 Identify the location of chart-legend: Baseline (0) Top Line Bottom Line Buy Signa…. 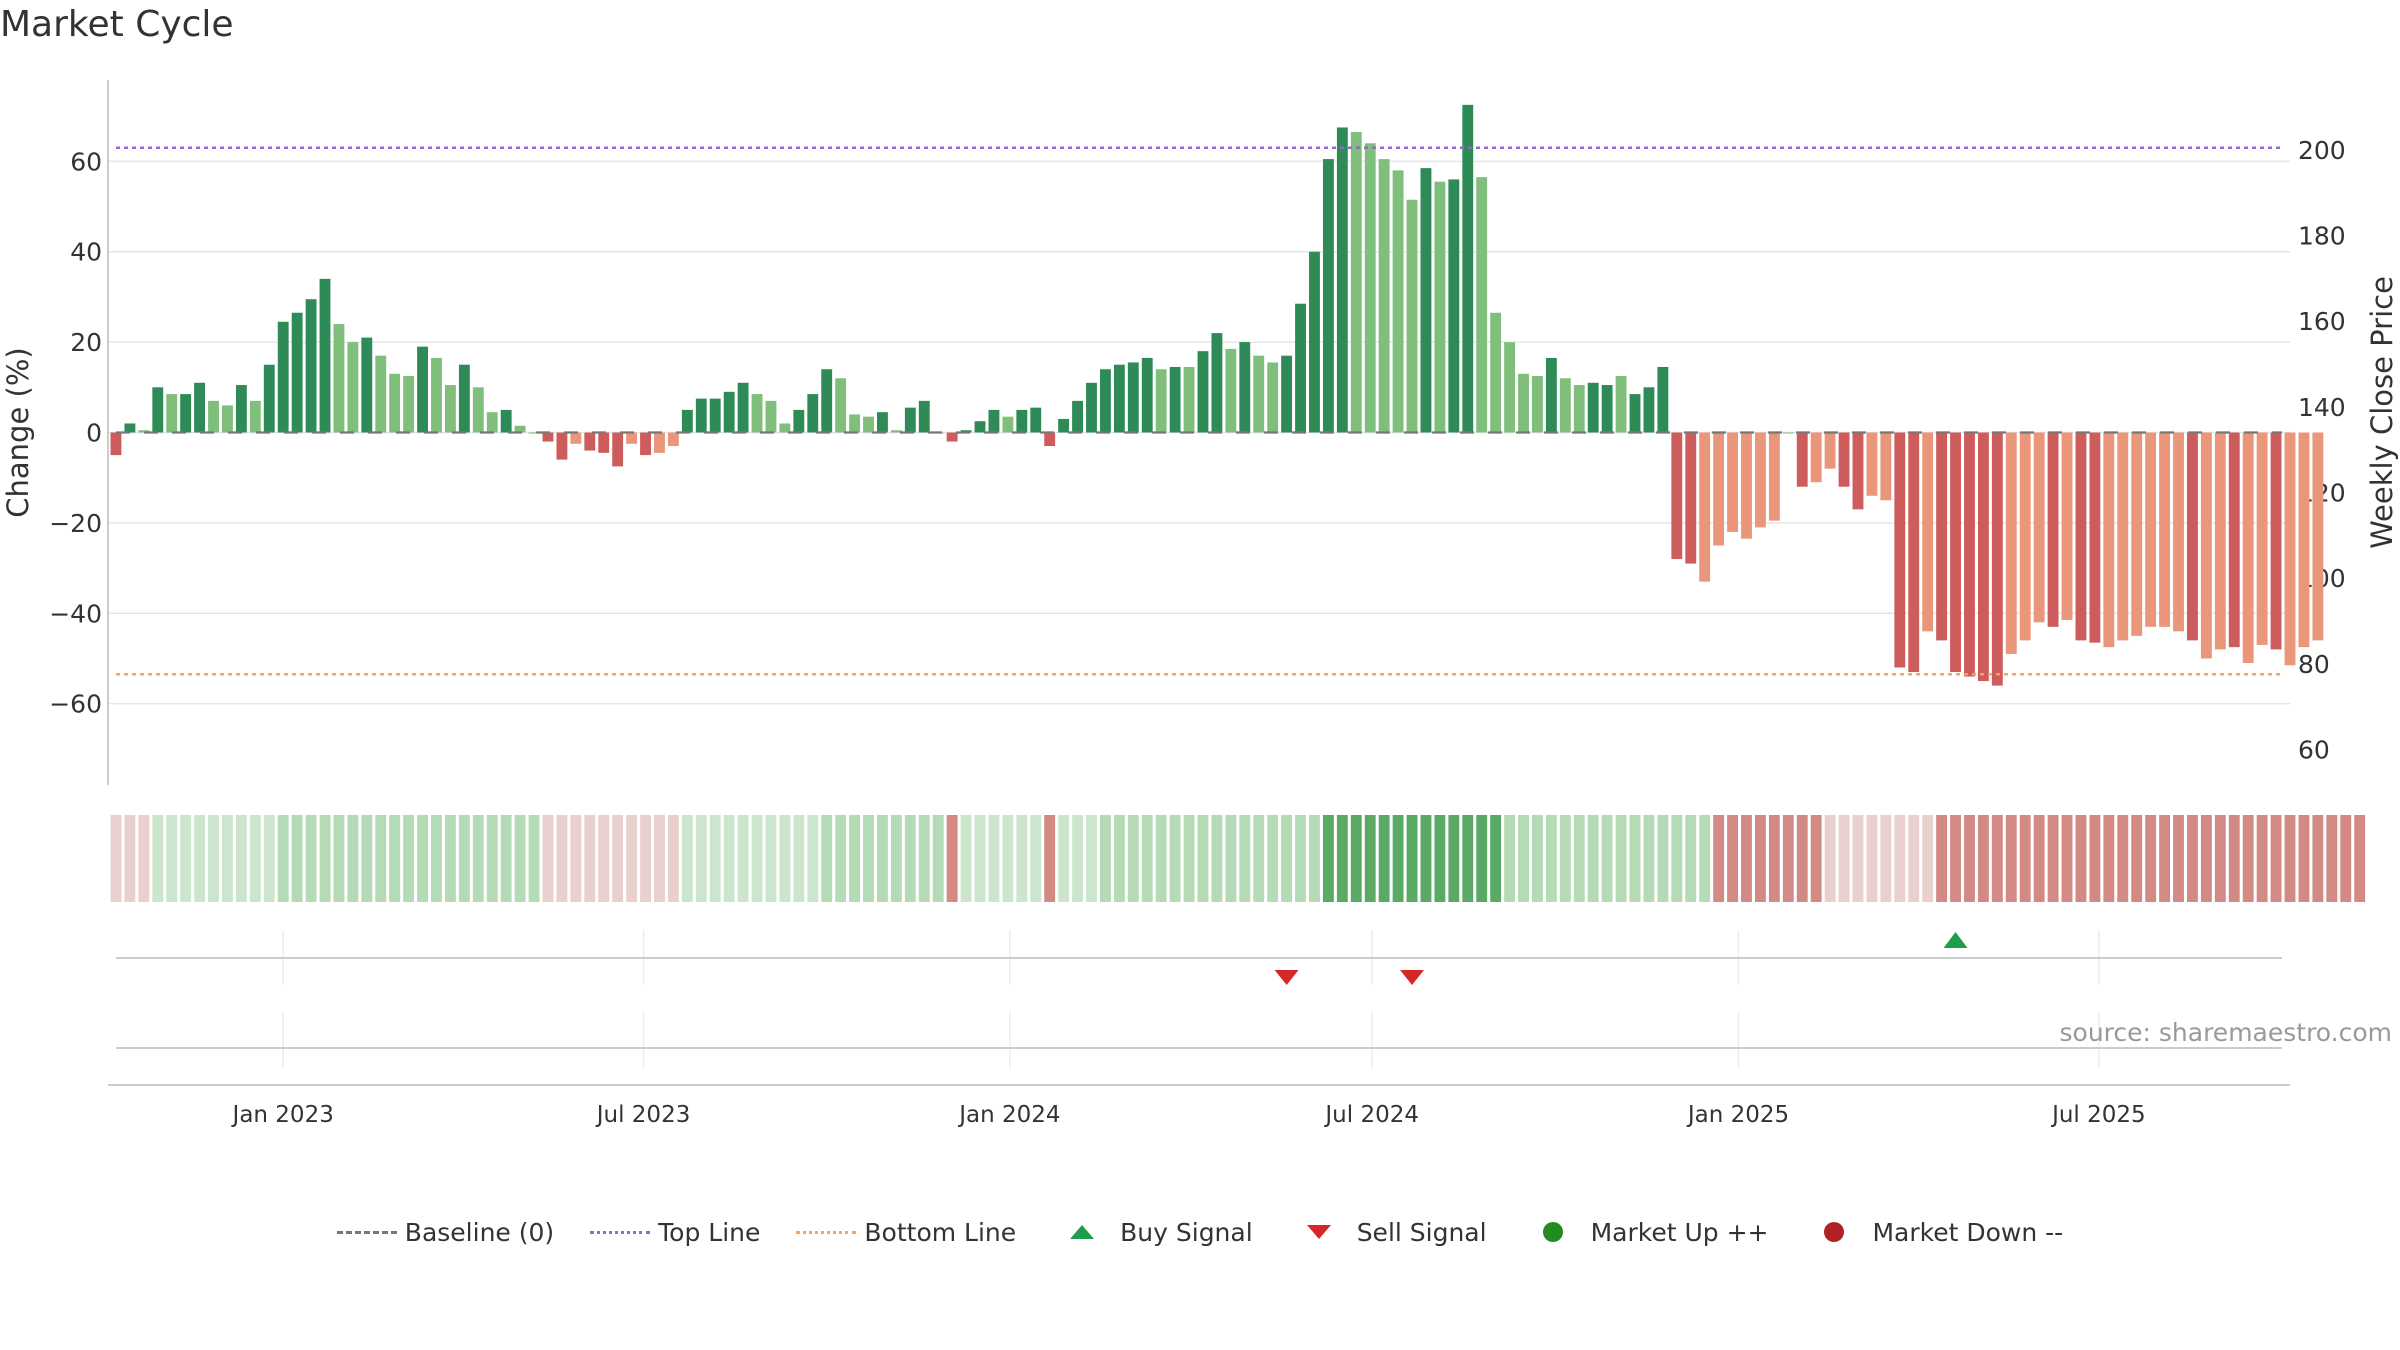
(1200, 1232).